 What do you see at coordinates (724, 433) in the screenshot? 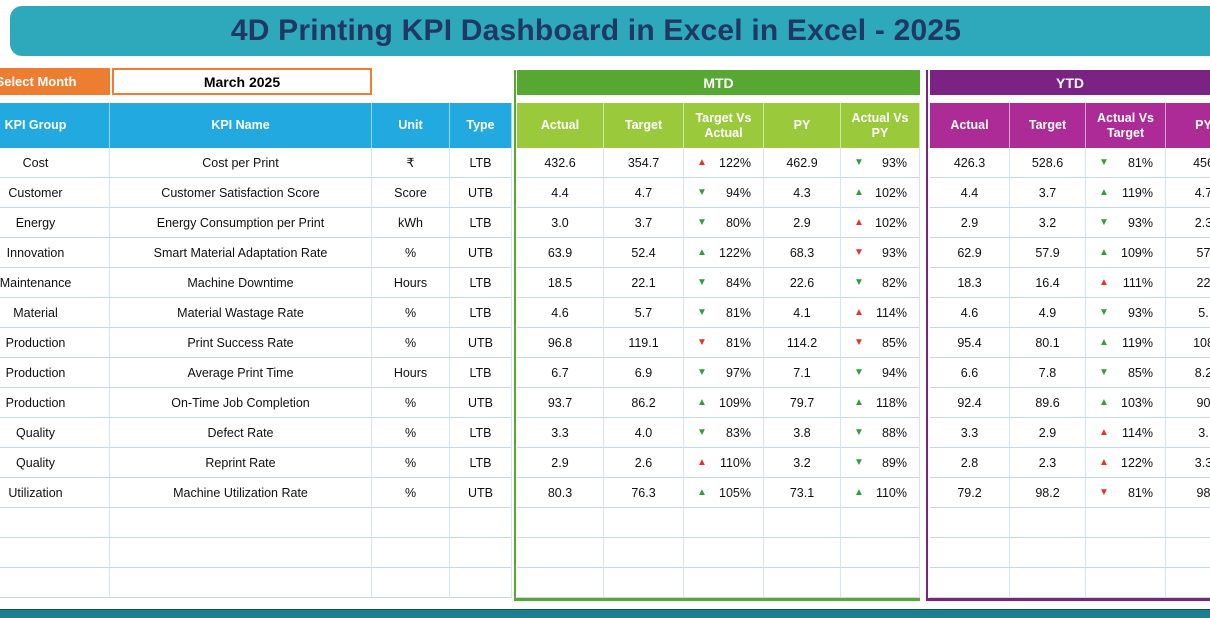
I see `mtd-target-vs-actual-cell: ▼ 83%` at bounding box center [724, 433].